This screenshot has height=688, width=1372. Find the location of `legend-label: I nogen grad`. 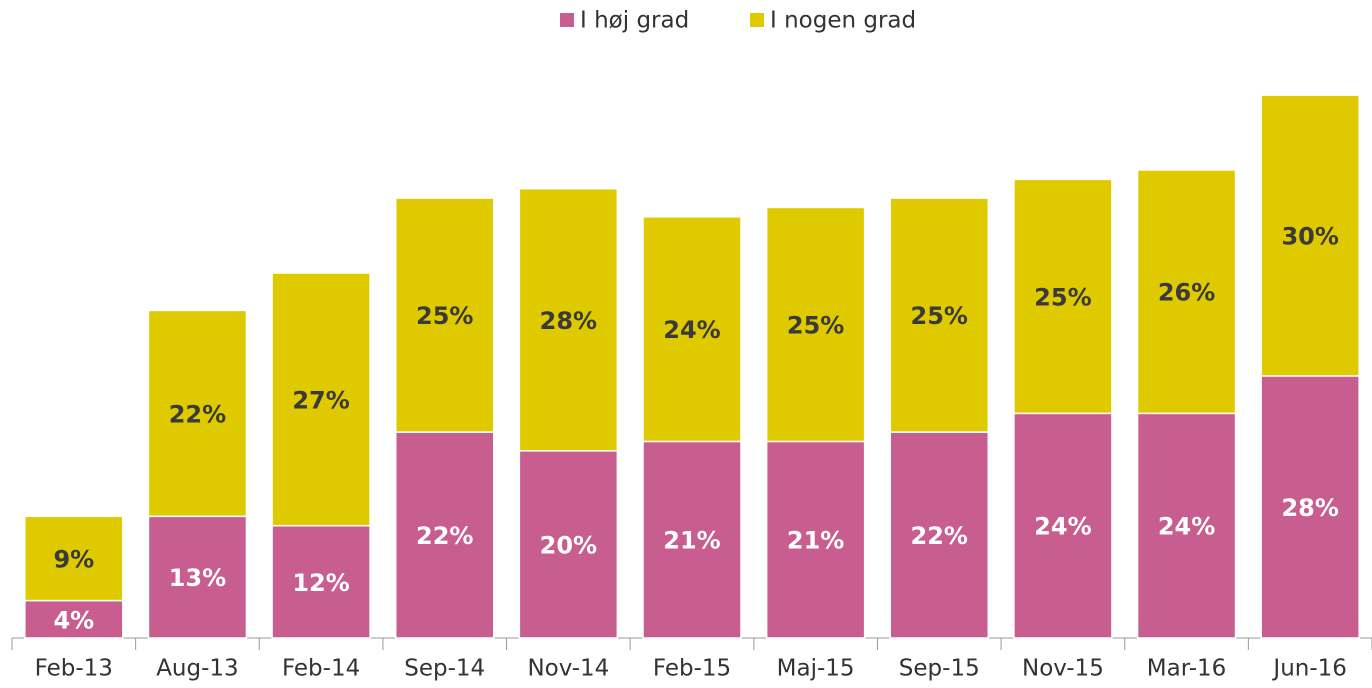

legend-label: I nogen grad is located at coordinates (843, 21).